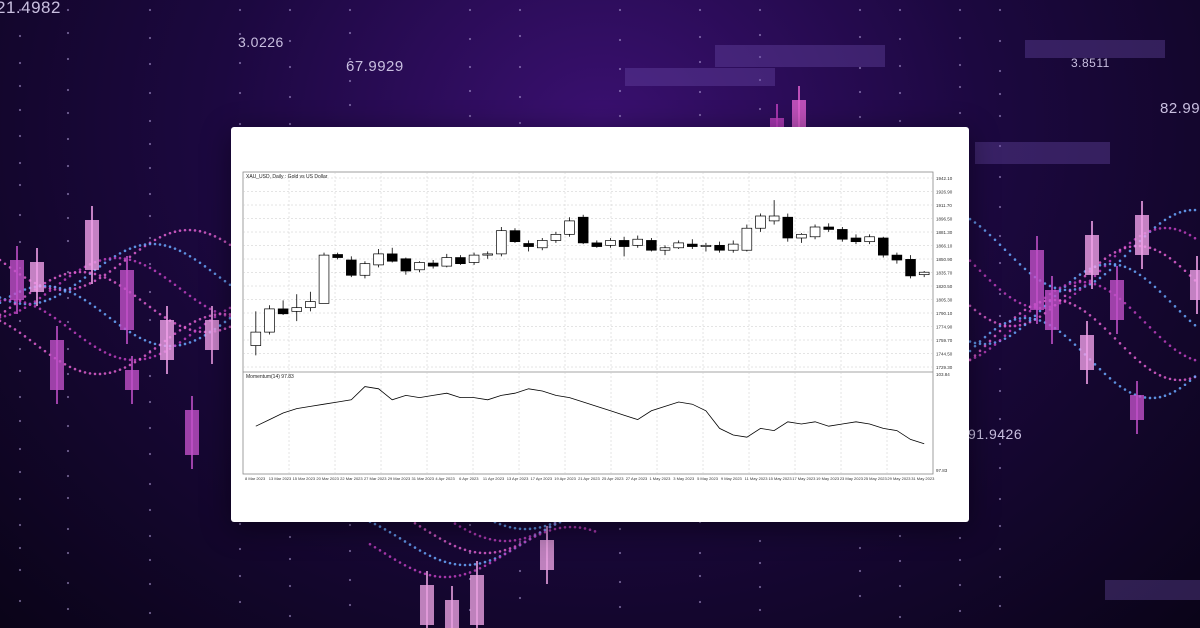  What do you see at coordinates (1180, 108) in the screenshot?
I see `bg-number-5: 82.992` at bounding box center [1180, 108].